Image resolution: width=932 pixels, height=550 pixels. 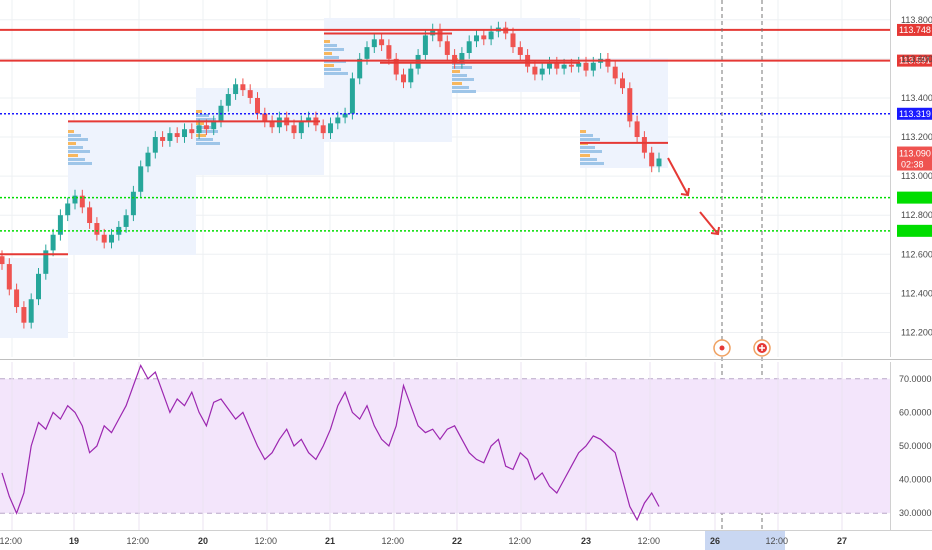 I want to click on osc-tick-label: 70.0000, so click(x=915, y=379).